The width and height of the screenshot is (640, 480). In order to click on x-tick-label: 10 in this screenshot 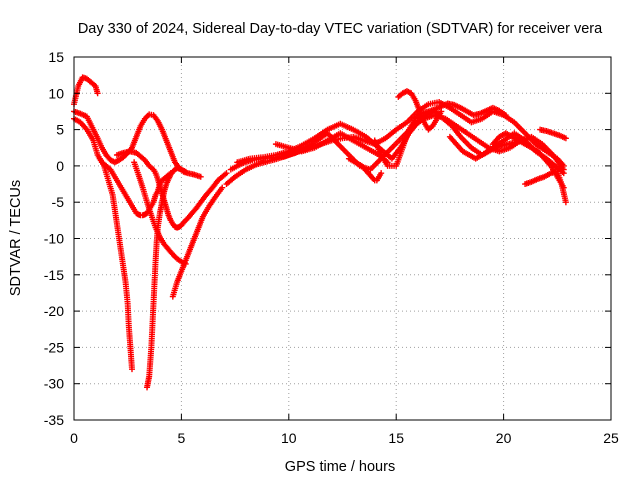, I will do `click(289, 438)`.